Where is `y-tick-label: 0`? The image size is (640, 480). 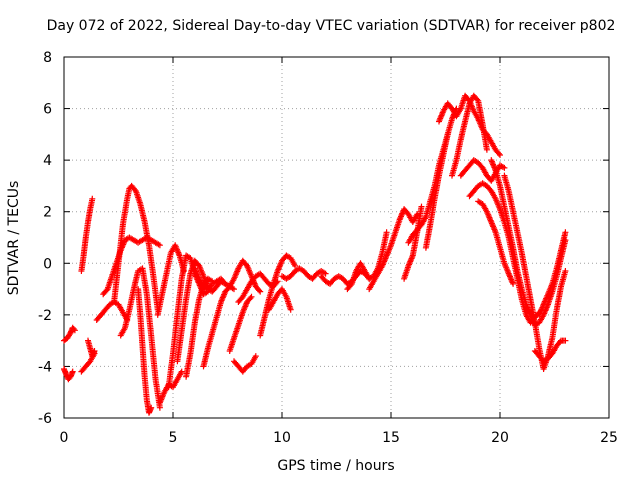
y-tick-label: 0 is located at coordinates (47, 264).